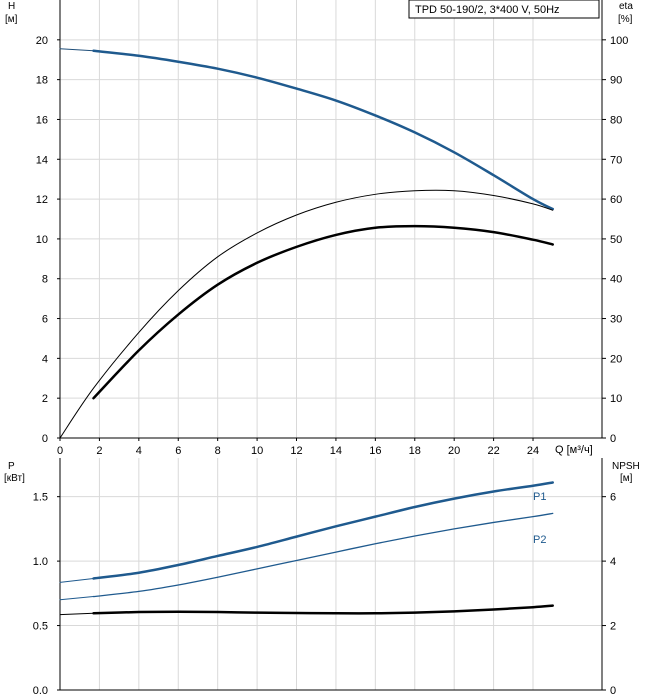 This screenshot has height=700, width=658. I want to click on tick-label-right: 100, so click(619, 41).